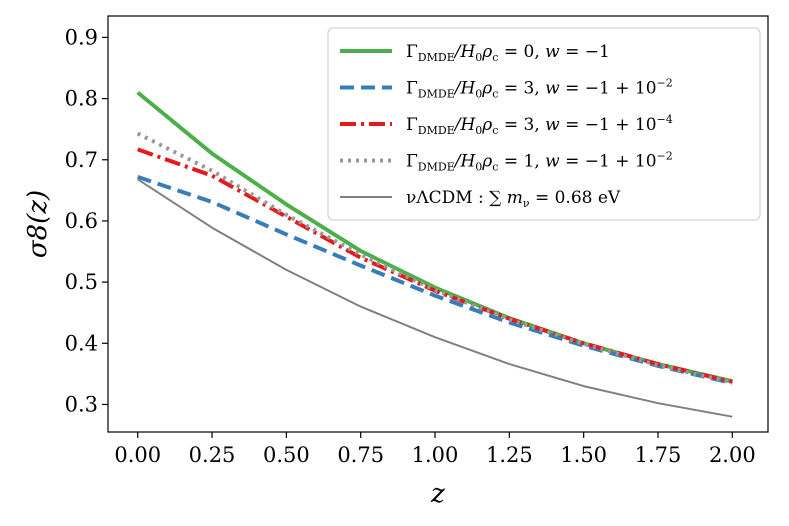 The image size is (789, 526). I want to click on y-tick-label: 0.7, so click(81, 160).